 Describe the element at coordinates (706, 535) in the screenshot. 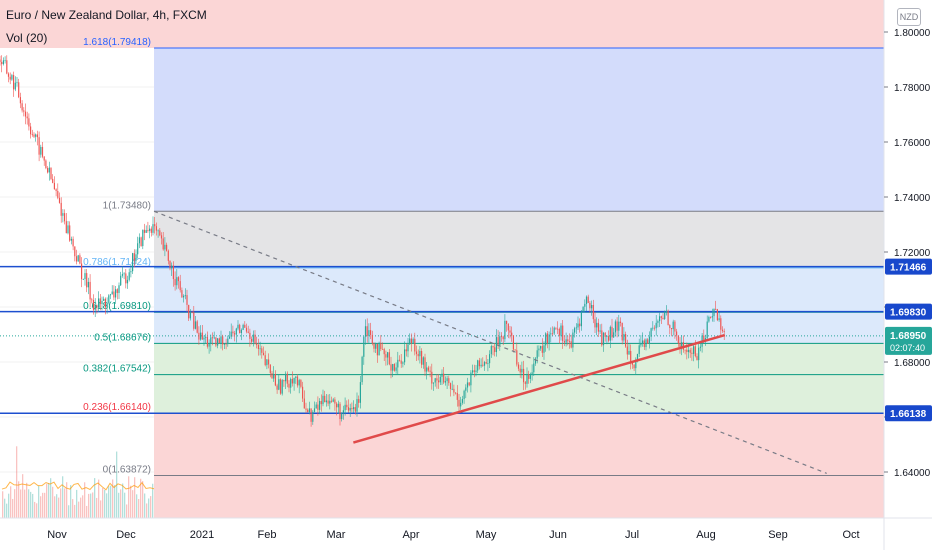

I see `x-tick-label: Aug` at that location.